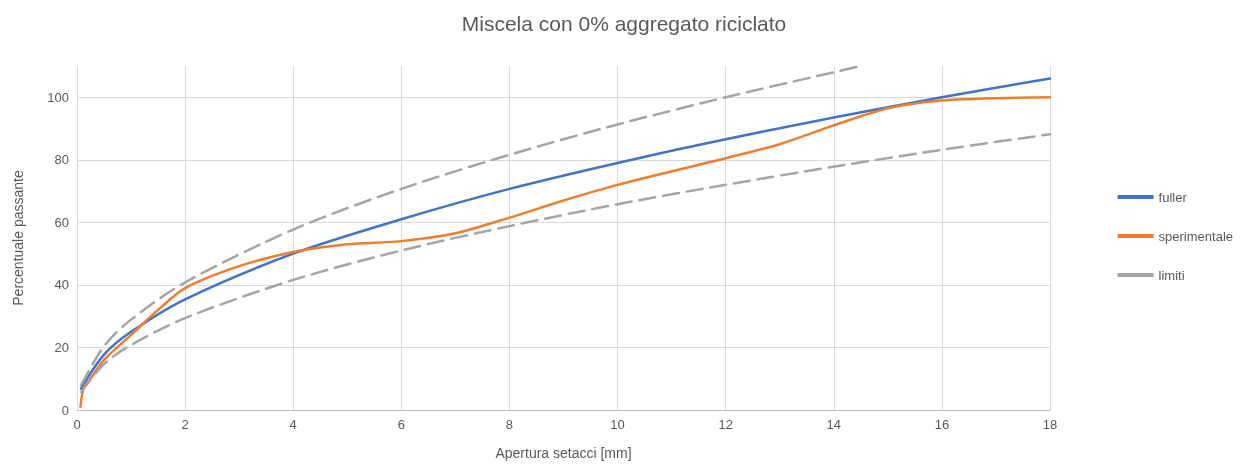 The height and width of the screenshot is (472, 1248). What do you see at coordinates (61, 285) in the screenshot?
I see `y-tick-label: 40` at bounding box center [61, 285].